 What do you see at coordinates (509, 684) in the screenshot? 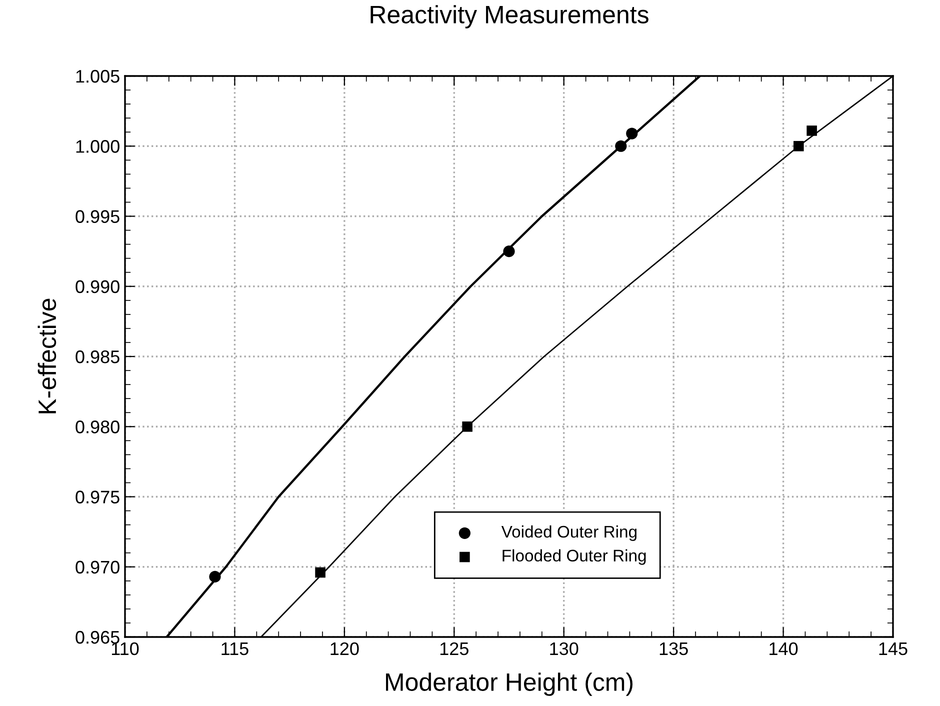
I see `x-axis-title: Moderator Height (cm)` at bounding box center [509, 684].